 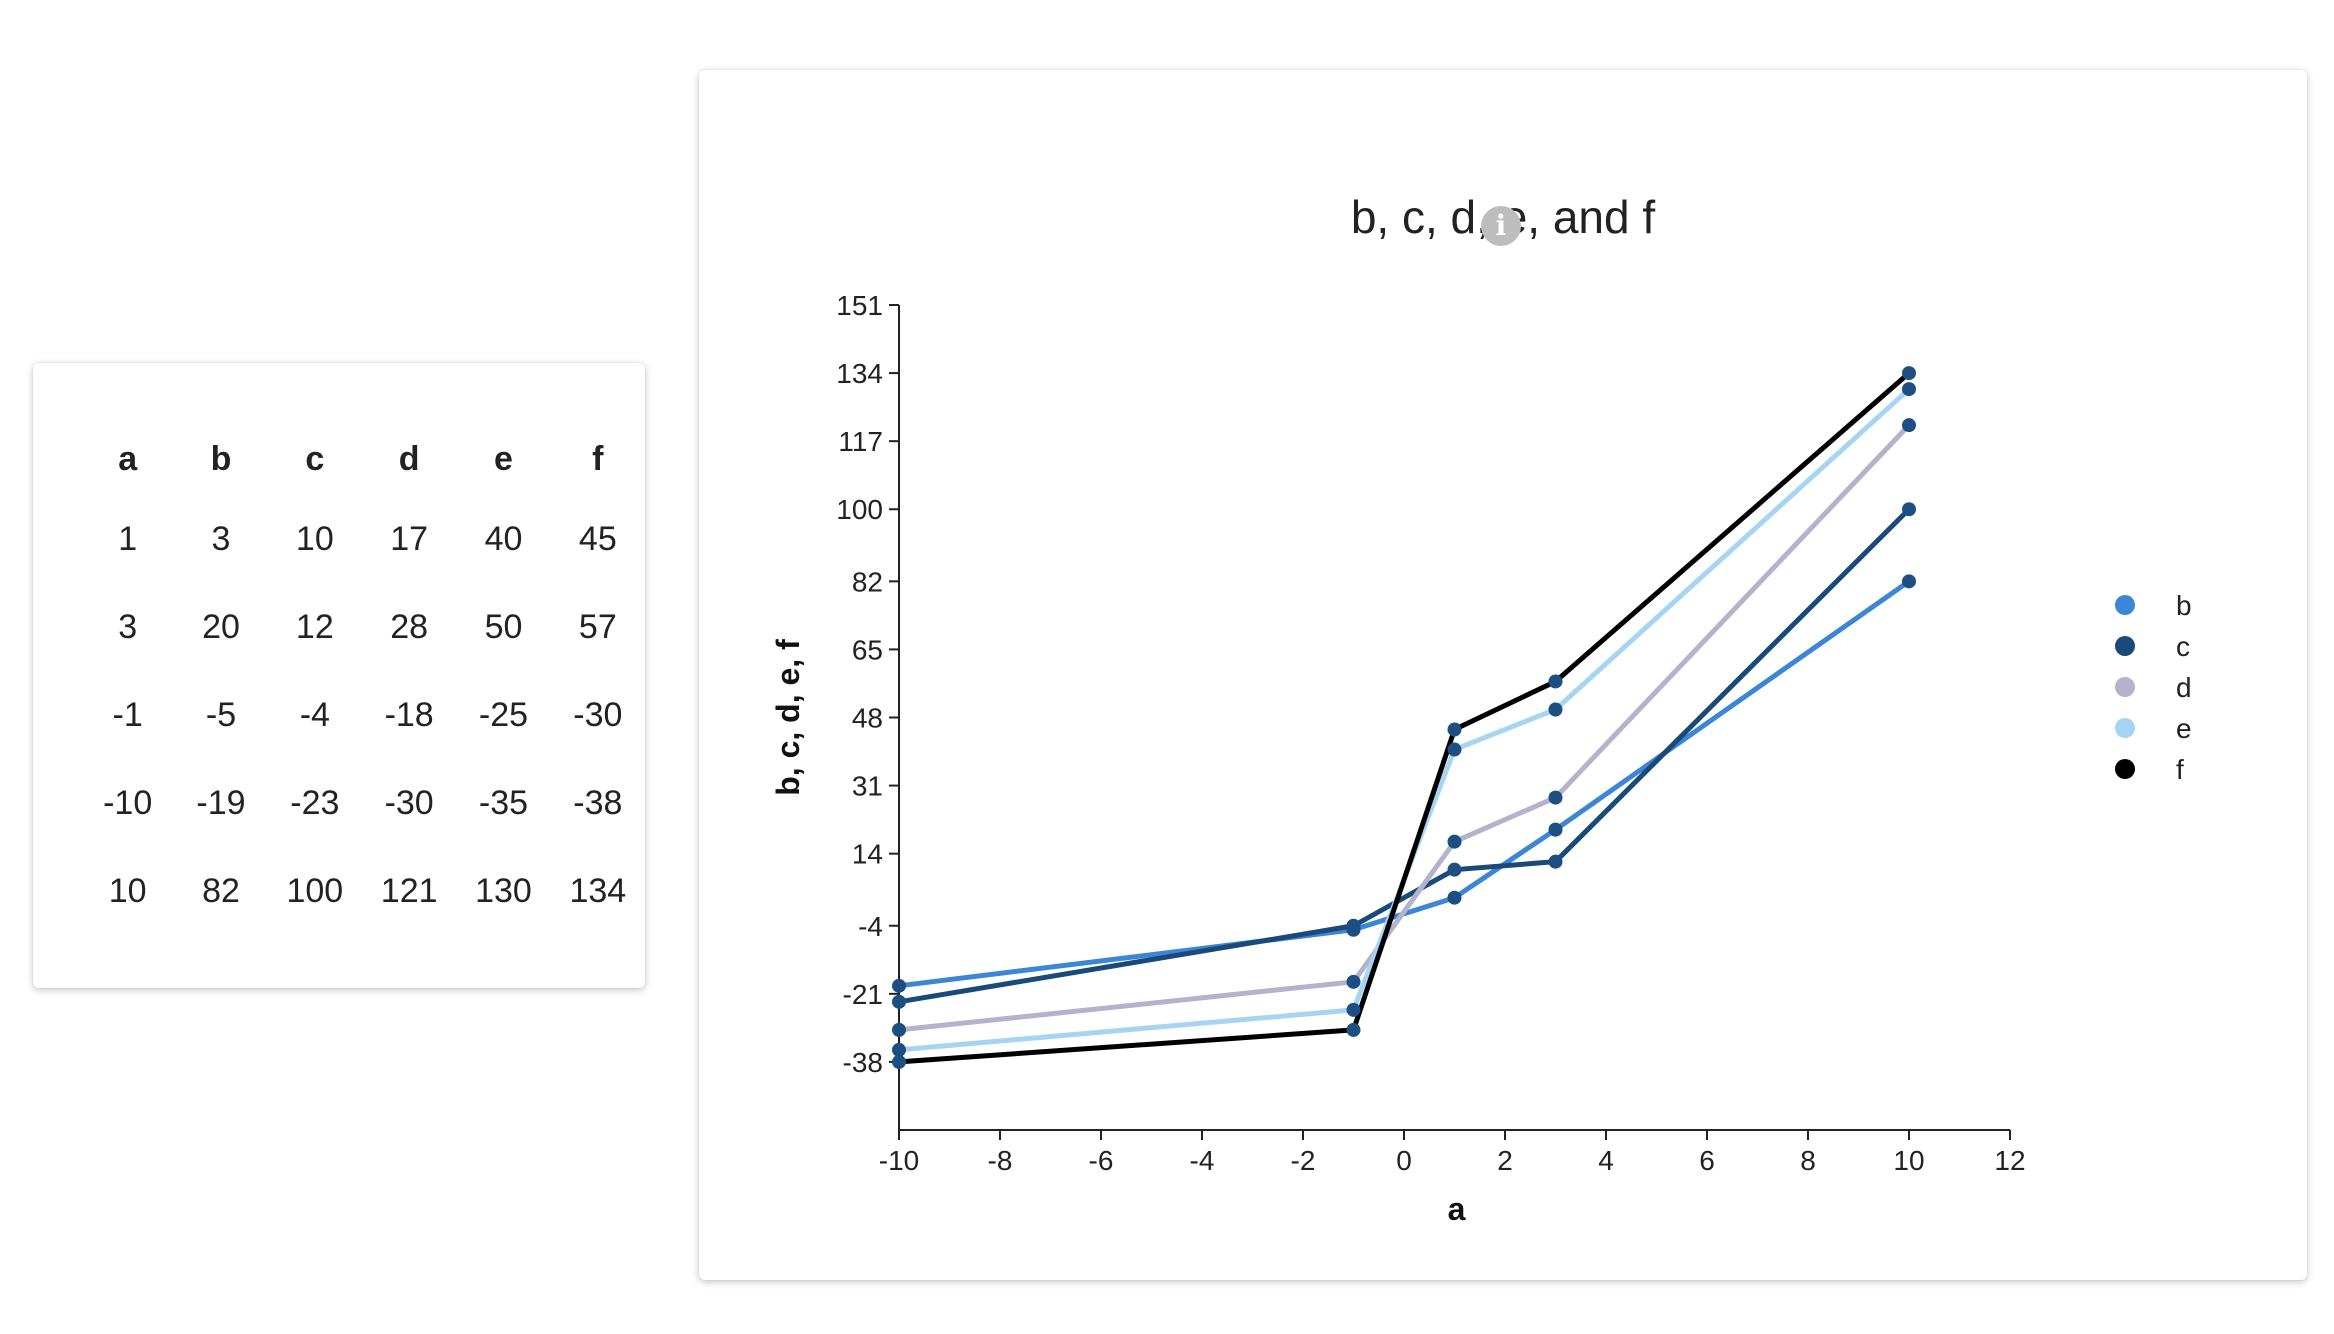 What do you see at coordinates (2125, 728) in the screenshot?
I see `legend-marker-e` at bounding box center [2125, 728].